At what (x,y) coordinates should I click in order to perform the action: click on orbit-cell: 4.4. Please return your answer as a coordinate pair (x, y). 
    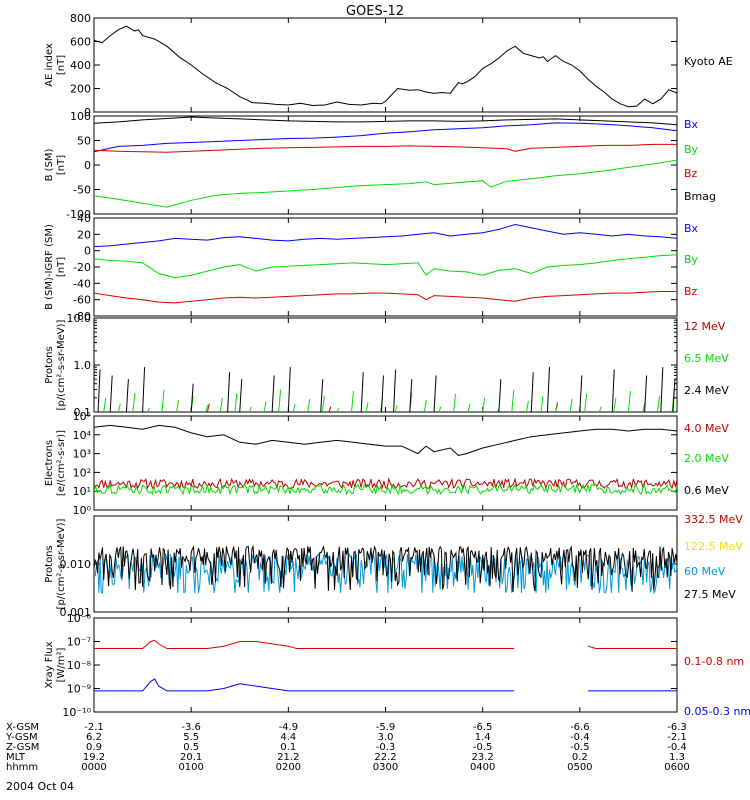
    Looking at the image, I should click on (288, 737).